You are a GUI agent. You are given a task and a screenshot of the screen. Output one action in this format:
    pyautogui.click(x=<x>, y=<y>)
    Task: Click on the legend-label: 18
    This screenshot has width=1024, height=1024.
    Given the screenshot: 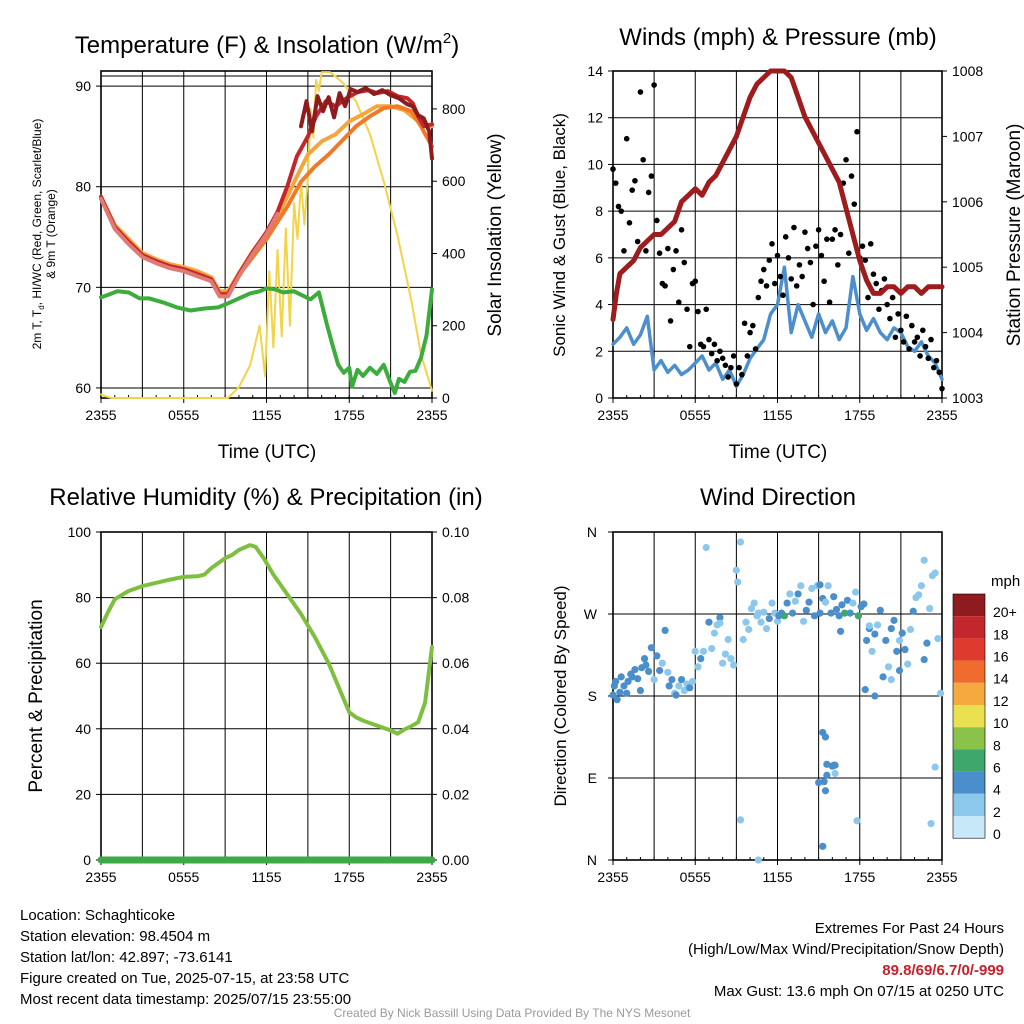 What is the action you would take?
    pyautogui.click(x=1001, y=634)
    